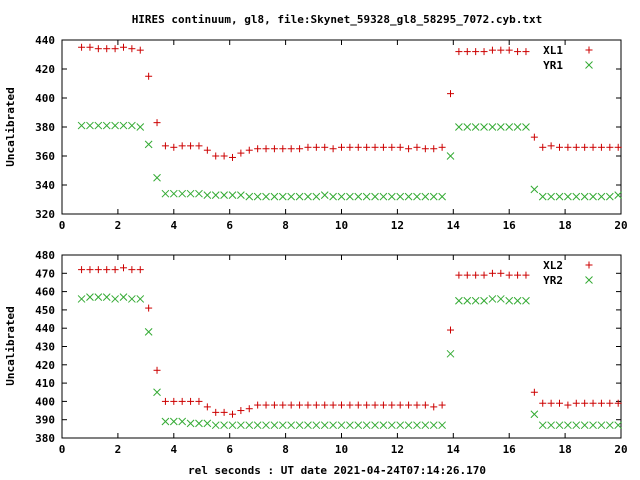 The width and height of the screenshot is (640, 480). I want to click on x-tick-label-bottom: 10, so click(341, 449).